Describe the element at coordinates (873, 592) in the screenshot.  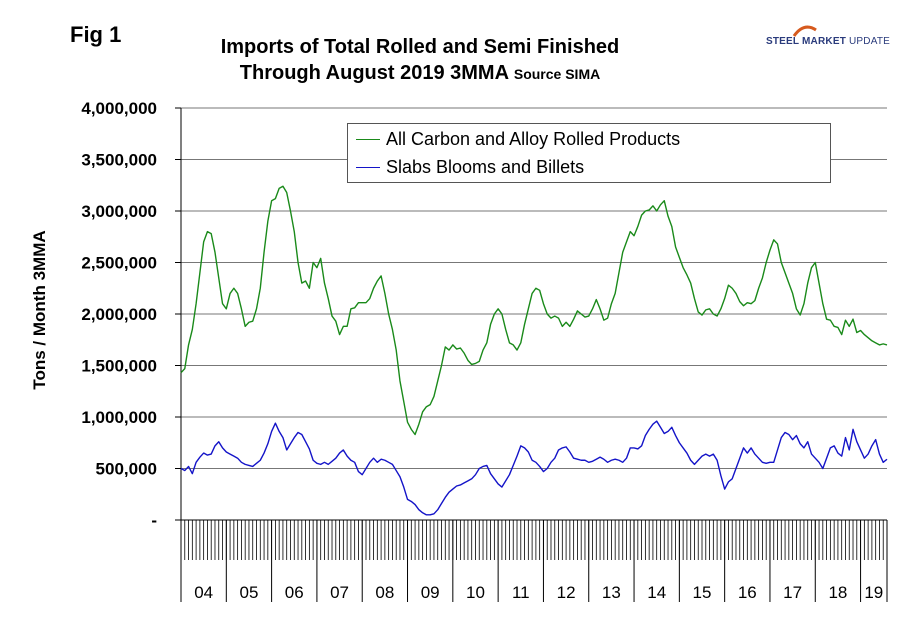
I see `x-tick-label: 19` at that location.